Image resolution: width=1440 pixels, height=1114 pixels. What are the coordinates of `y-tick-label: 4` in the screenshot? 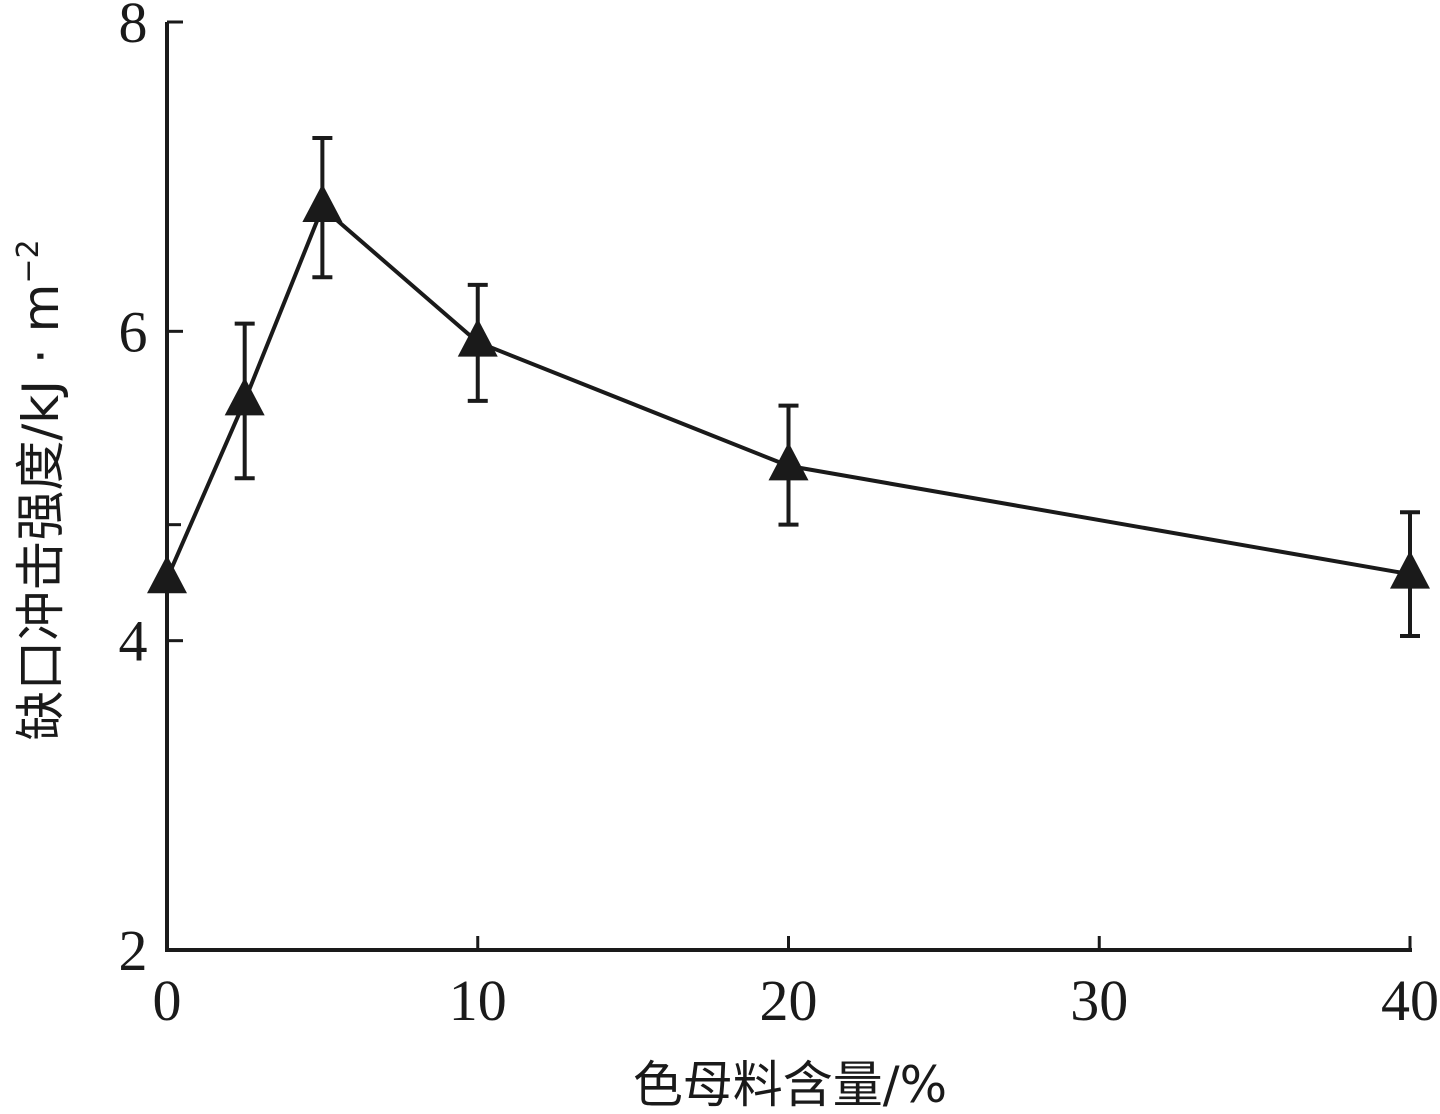 It's located at (133, 641).